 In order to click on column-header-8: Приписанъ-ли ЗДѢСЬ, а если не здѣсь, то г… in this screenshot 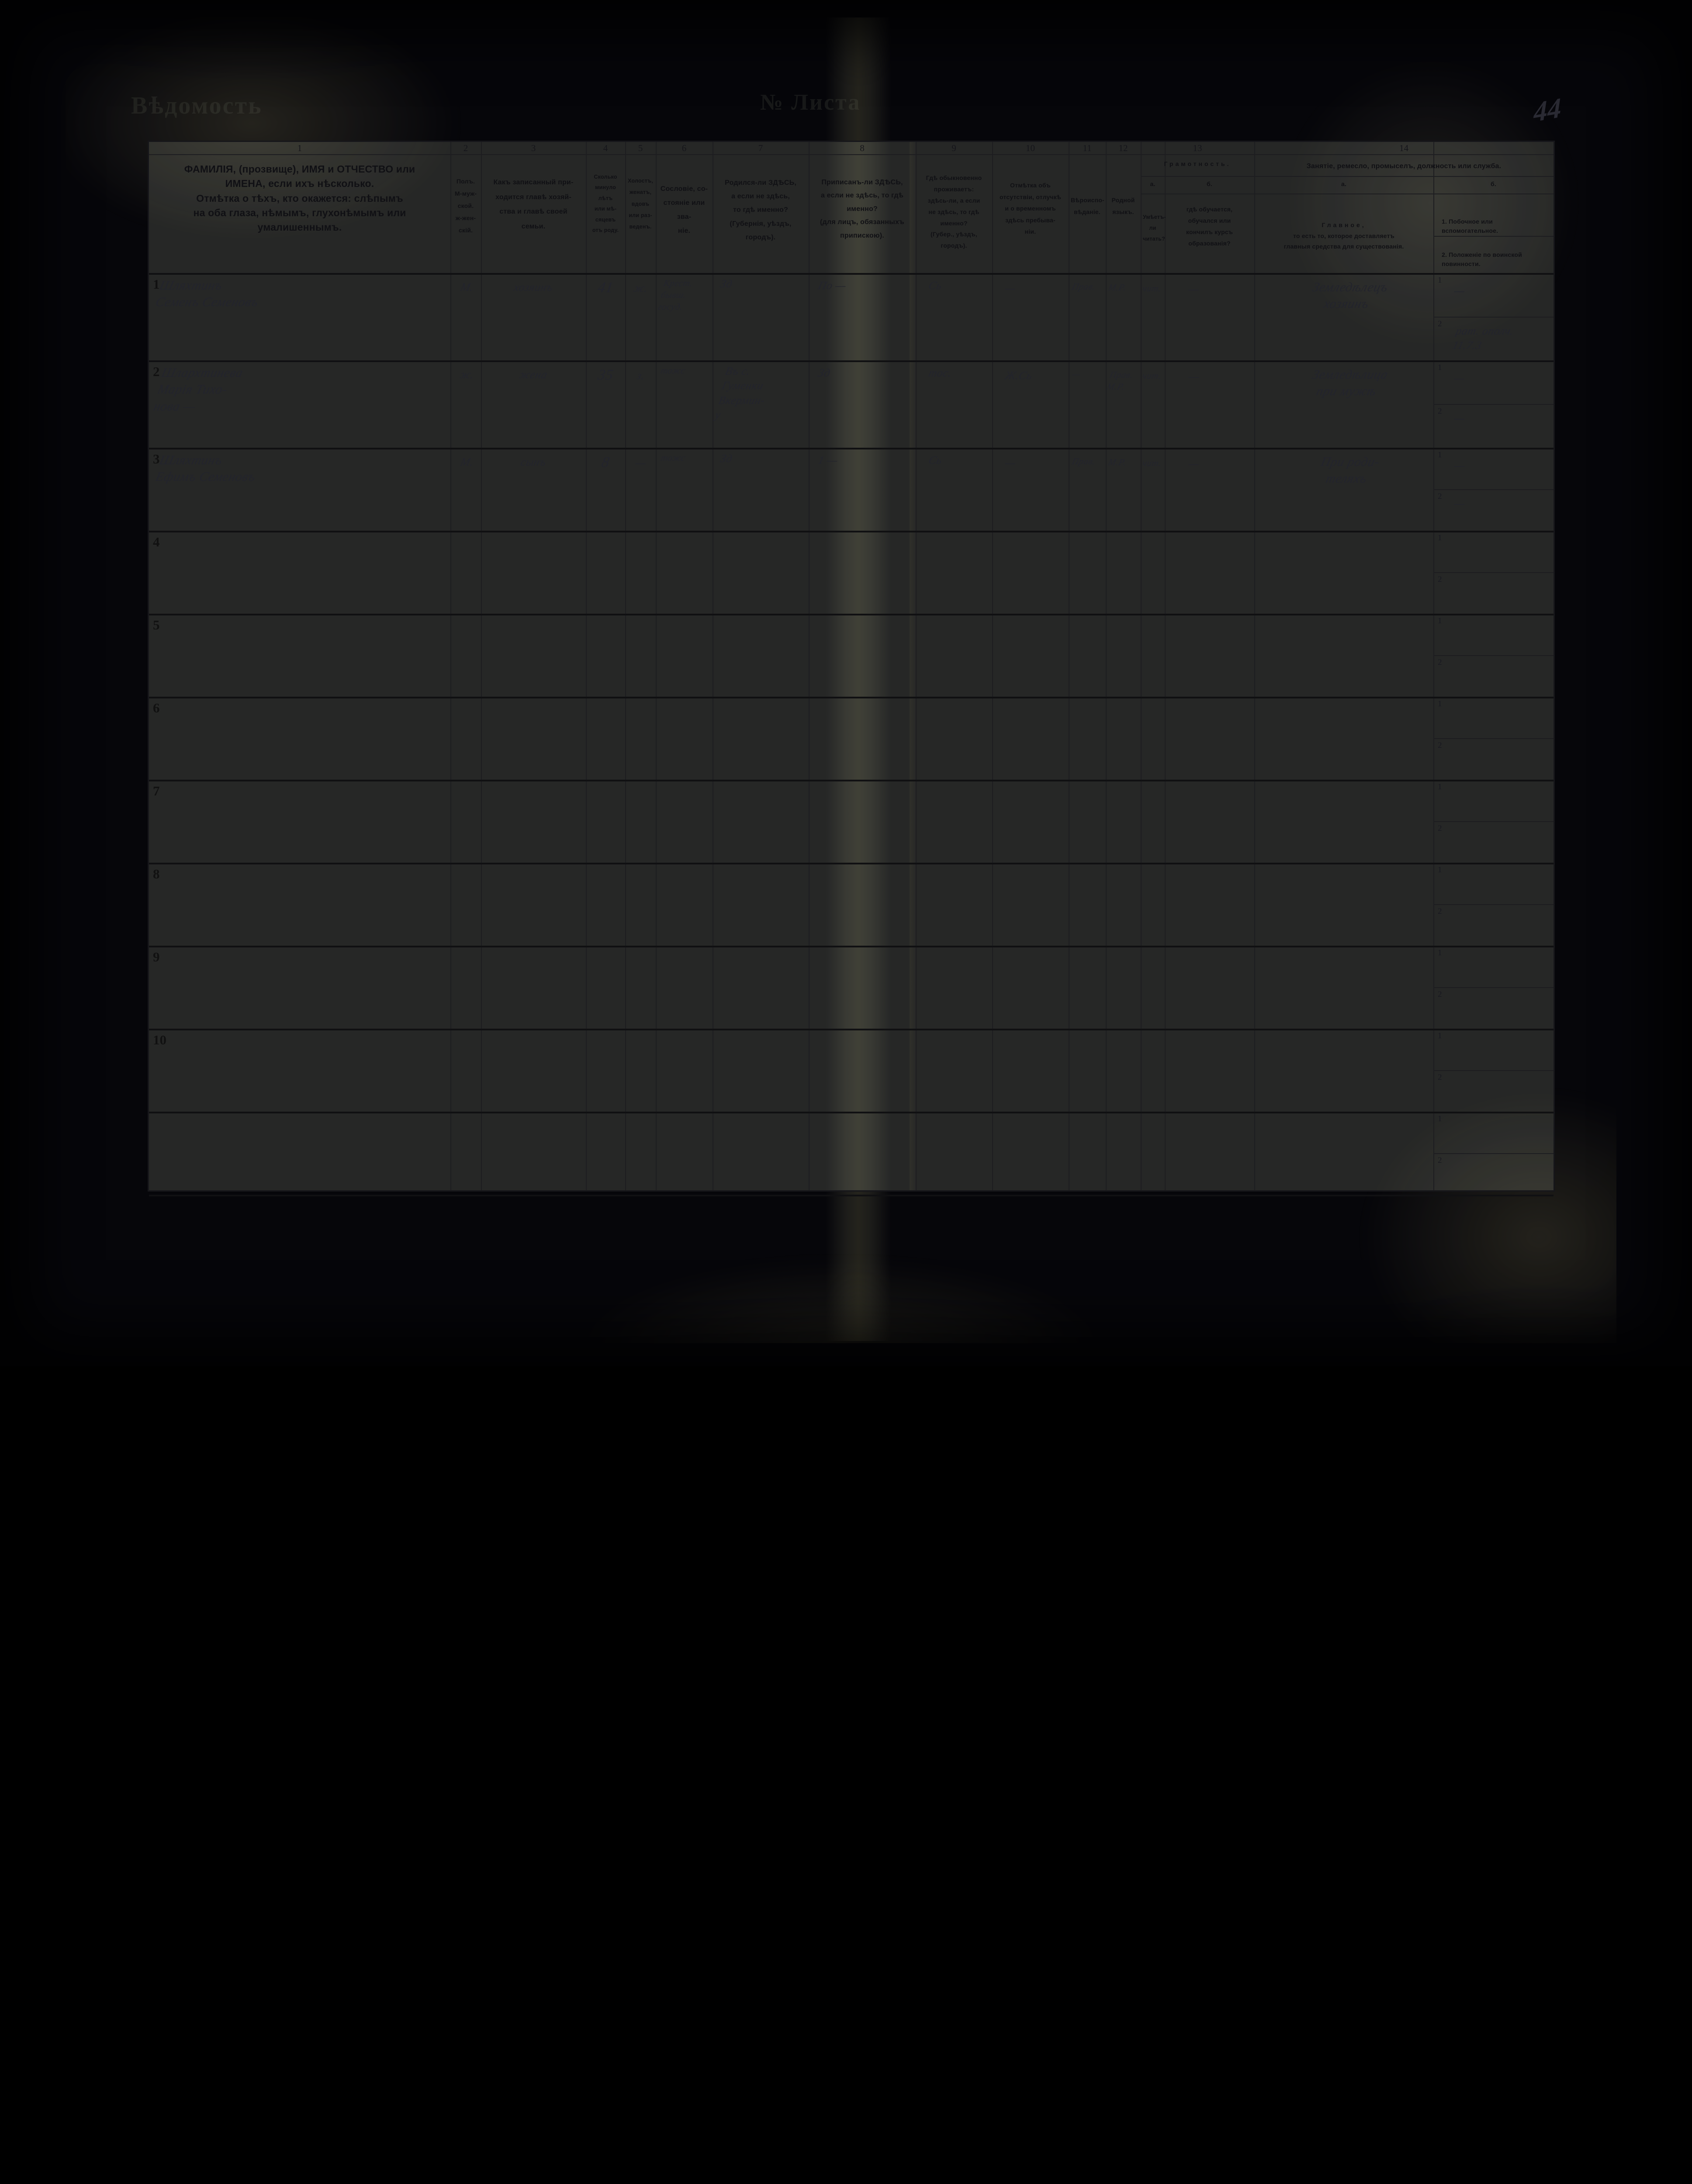, I will do `click(862, 209)`.